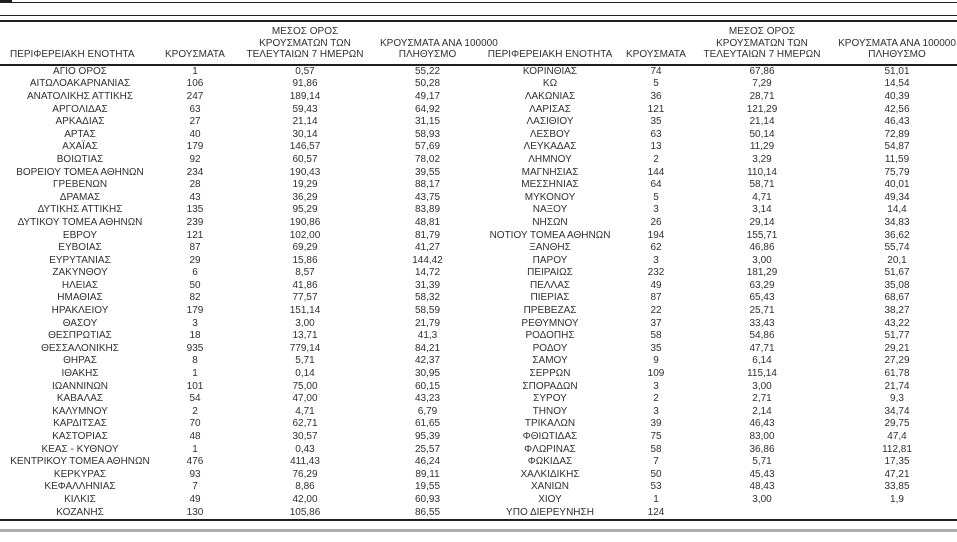 This screenshot has width=957, height=542. Describe the element at coordinates (897, 311) in the screenshot. I see `cell-right-per100k: 38,27` at that location.